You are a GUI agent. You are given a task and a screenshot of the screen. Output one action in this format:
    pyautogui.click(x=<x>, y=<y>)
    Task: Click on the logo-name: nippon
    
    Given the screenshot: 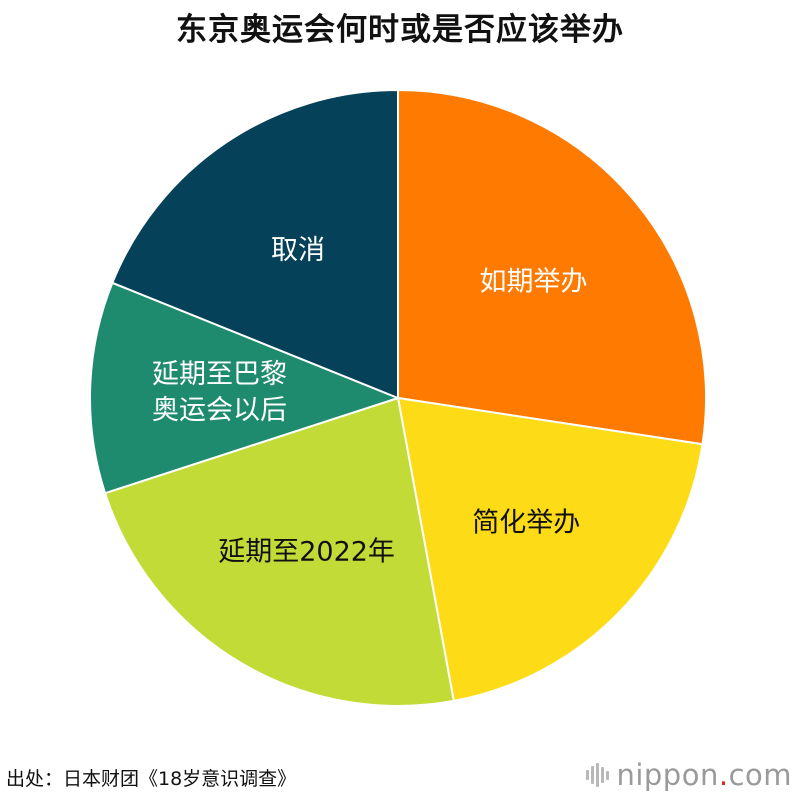 What is the action you would take?
    pyautogui.click(x=667, y=775)
    